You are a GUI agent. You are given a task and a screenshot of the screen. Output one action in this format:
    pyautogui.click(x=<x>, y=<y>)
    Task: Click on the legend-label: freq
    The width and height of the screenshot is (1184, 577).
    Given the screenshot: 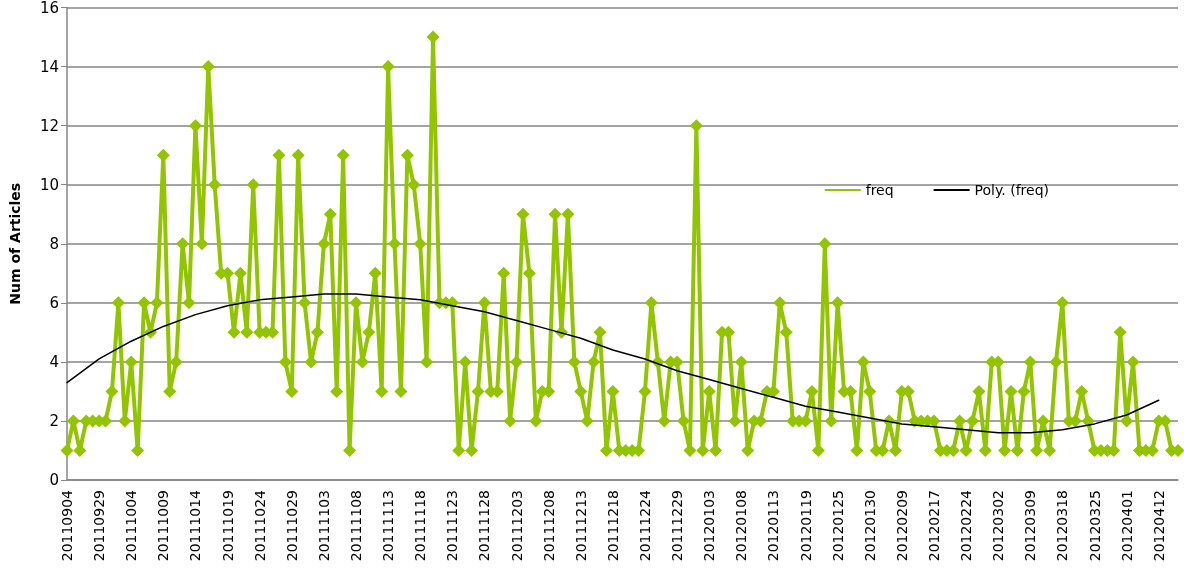 What is the action you would take?
    pyautogui.click(x=879, y=190)
    